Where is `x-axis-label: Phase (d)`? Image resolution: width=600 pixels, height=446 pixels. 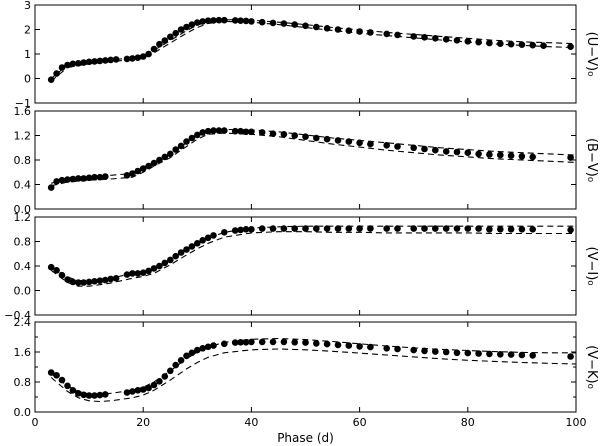 x-axis-label: Phase (d) is located at coordinates (305, 438).